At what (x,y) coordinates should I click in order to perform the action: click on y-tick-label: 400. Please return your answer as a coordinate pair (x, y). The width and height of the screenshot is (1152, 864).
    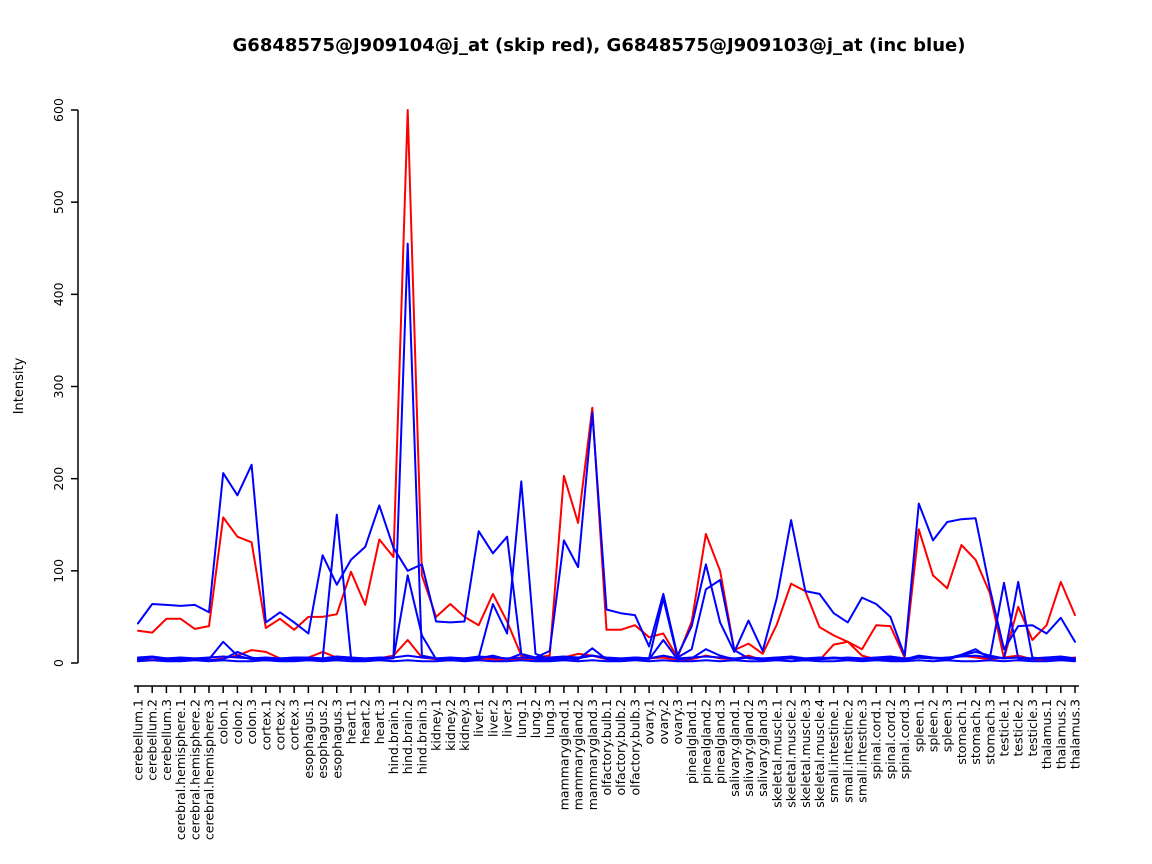
    Looking at the image, I should click on (58, 294).